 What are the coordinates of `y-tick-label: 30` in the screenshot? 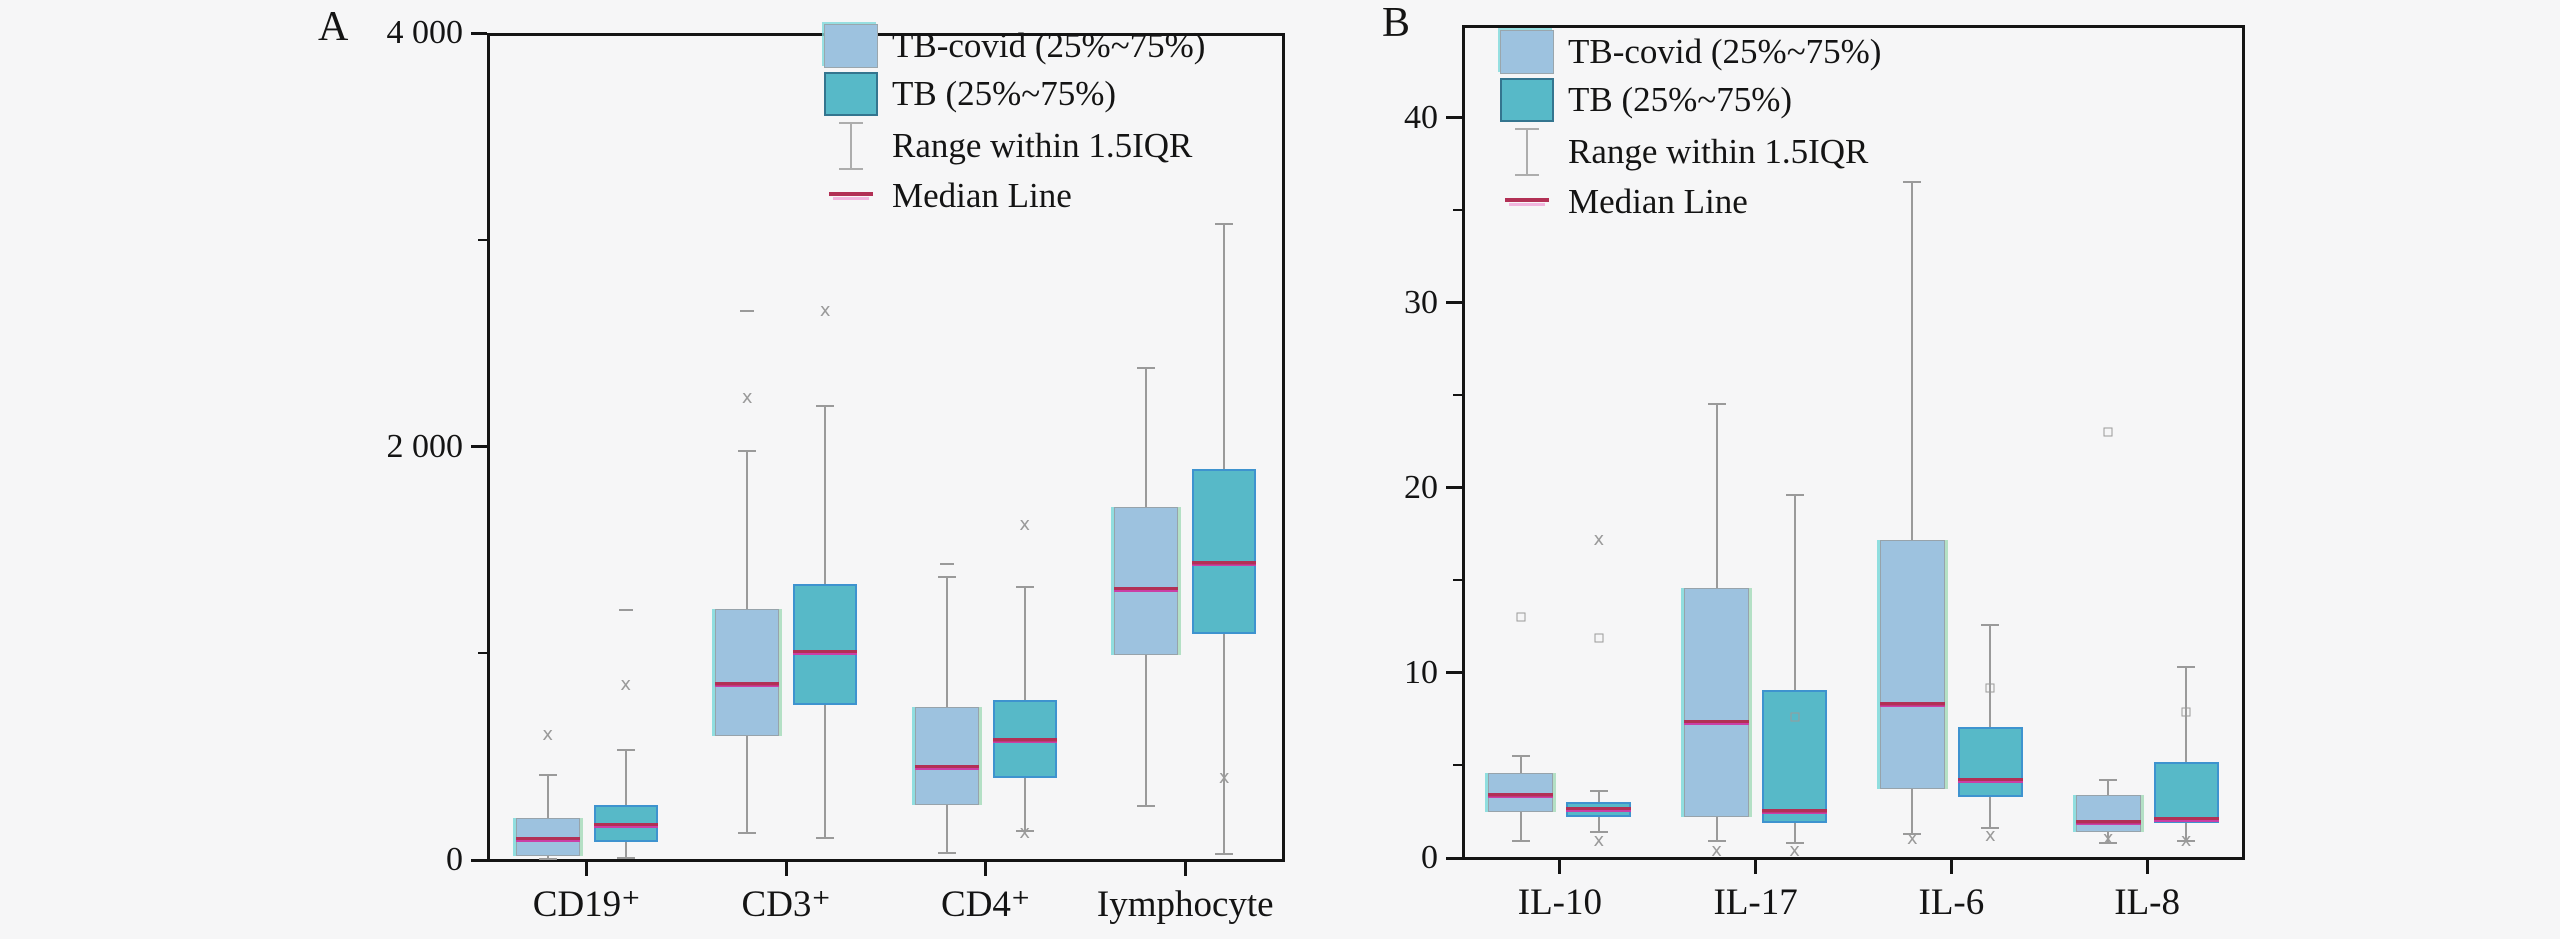 It's located at (1421, 302).